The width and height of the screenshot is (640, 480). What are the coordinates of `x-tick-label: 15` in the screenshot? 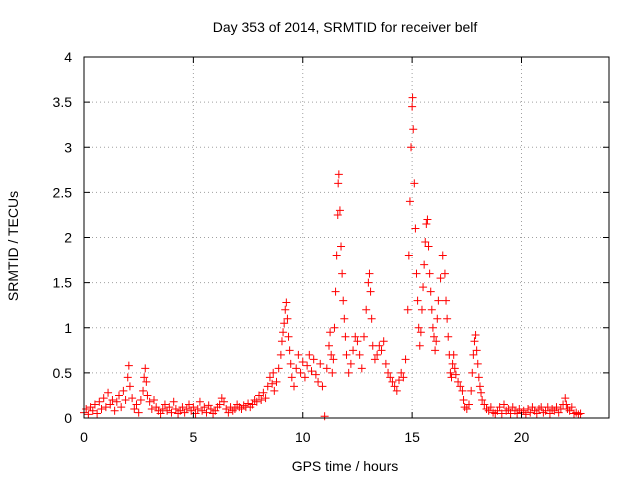 It's located at (412, 437).